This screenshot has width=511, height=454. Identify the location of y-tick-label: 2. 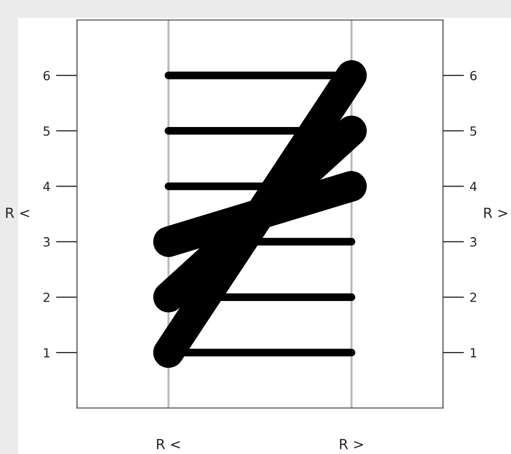
(47, 297).